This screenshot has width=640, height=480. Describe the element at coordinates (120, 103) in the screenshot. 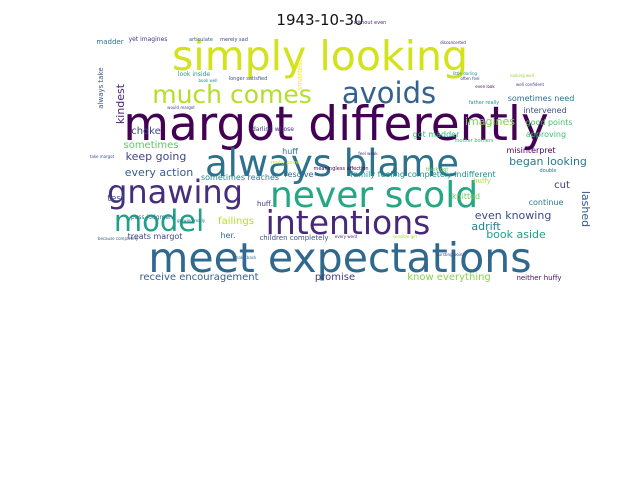

I see `cloud-word-kindest: kindest` at that location.